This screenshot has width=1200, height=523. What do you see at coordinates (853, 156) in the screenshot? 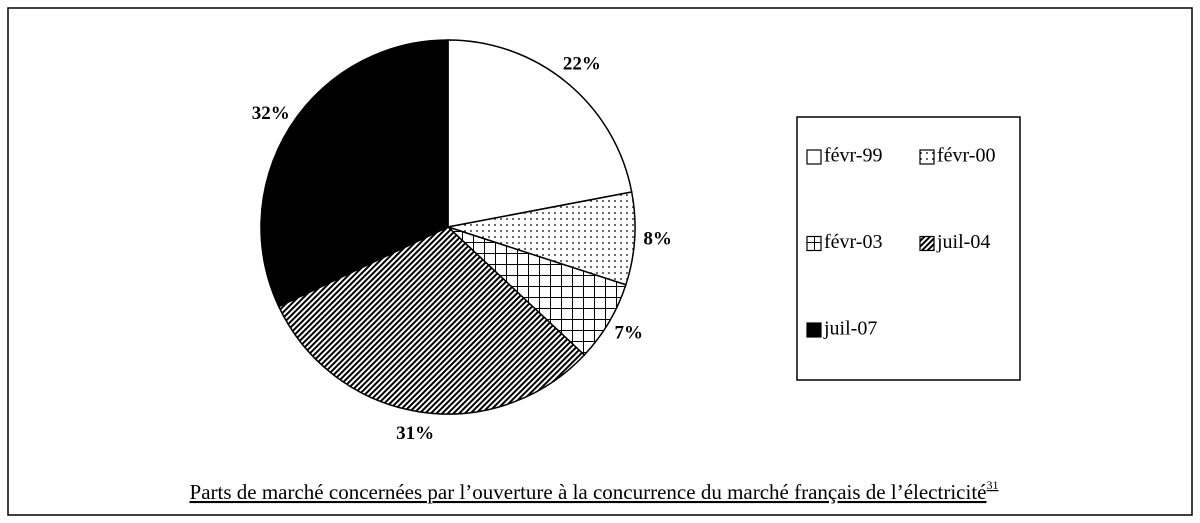
I see `legend-label: févr-99` at bounding box center [853, 156].